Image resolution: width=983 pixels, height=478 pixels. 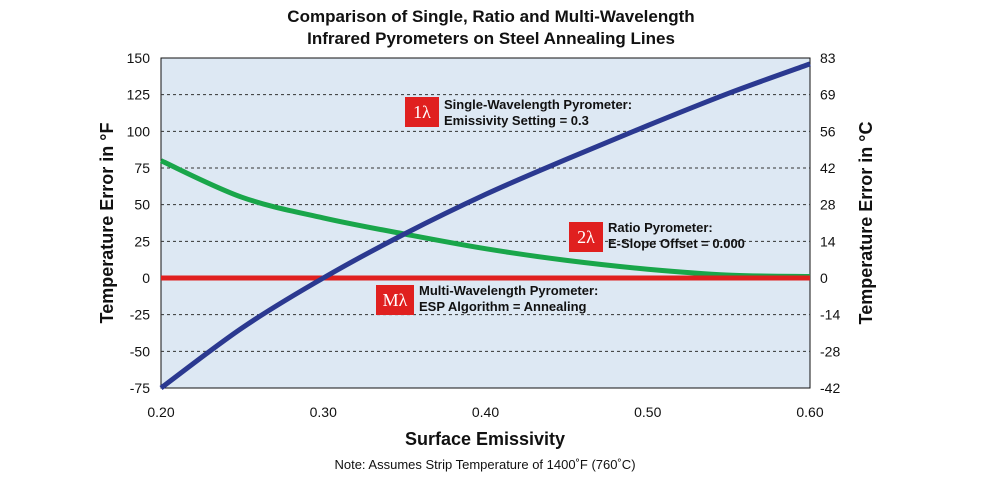 What do you see at coordinates (830, 223) in the screenshot?
I see `y-axis-right-ticks: 83 69 56 42 28 14 0 -14 -28 -42` at bounding box center [830, 223].